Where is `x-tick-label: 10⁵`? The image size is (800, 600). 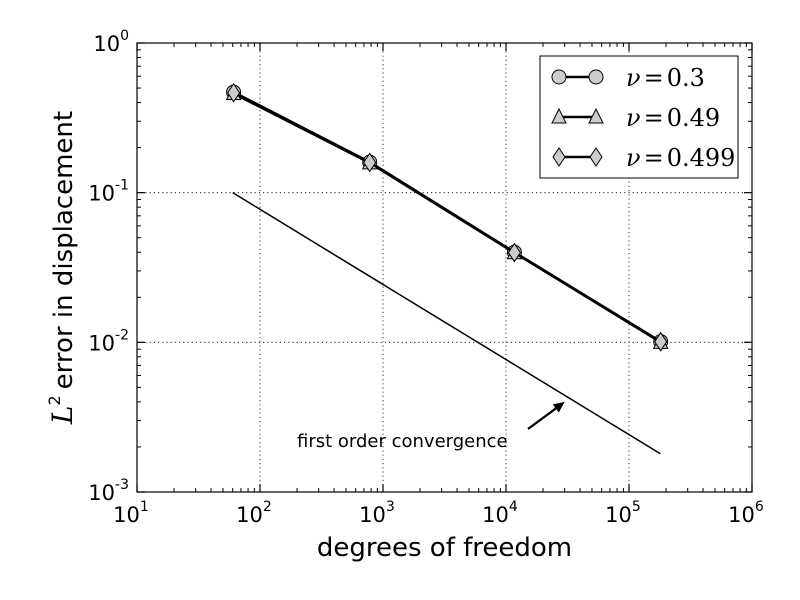 x-tick-label: 10⁵ is located at coordinates (623, 513).